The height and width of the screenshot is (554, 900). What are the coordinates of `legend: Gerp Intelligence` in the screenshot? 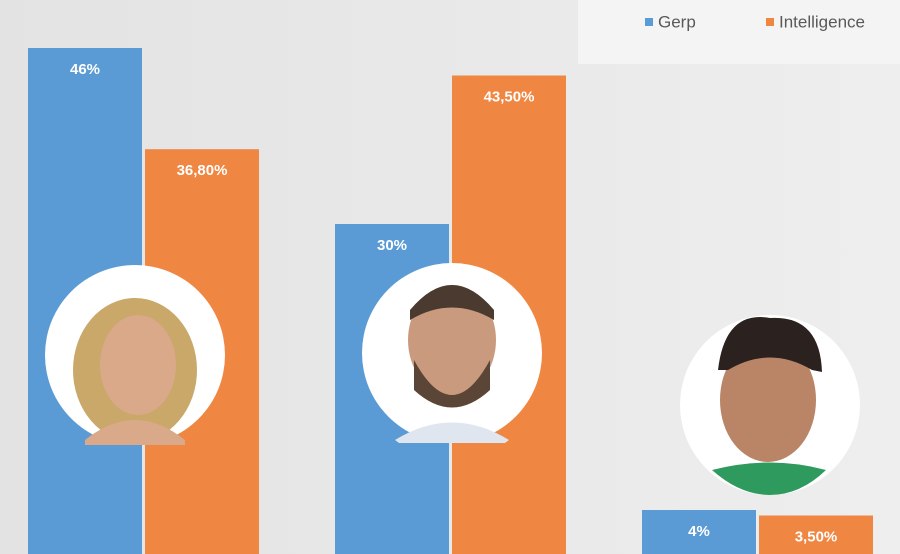 It's located at (755, 21).